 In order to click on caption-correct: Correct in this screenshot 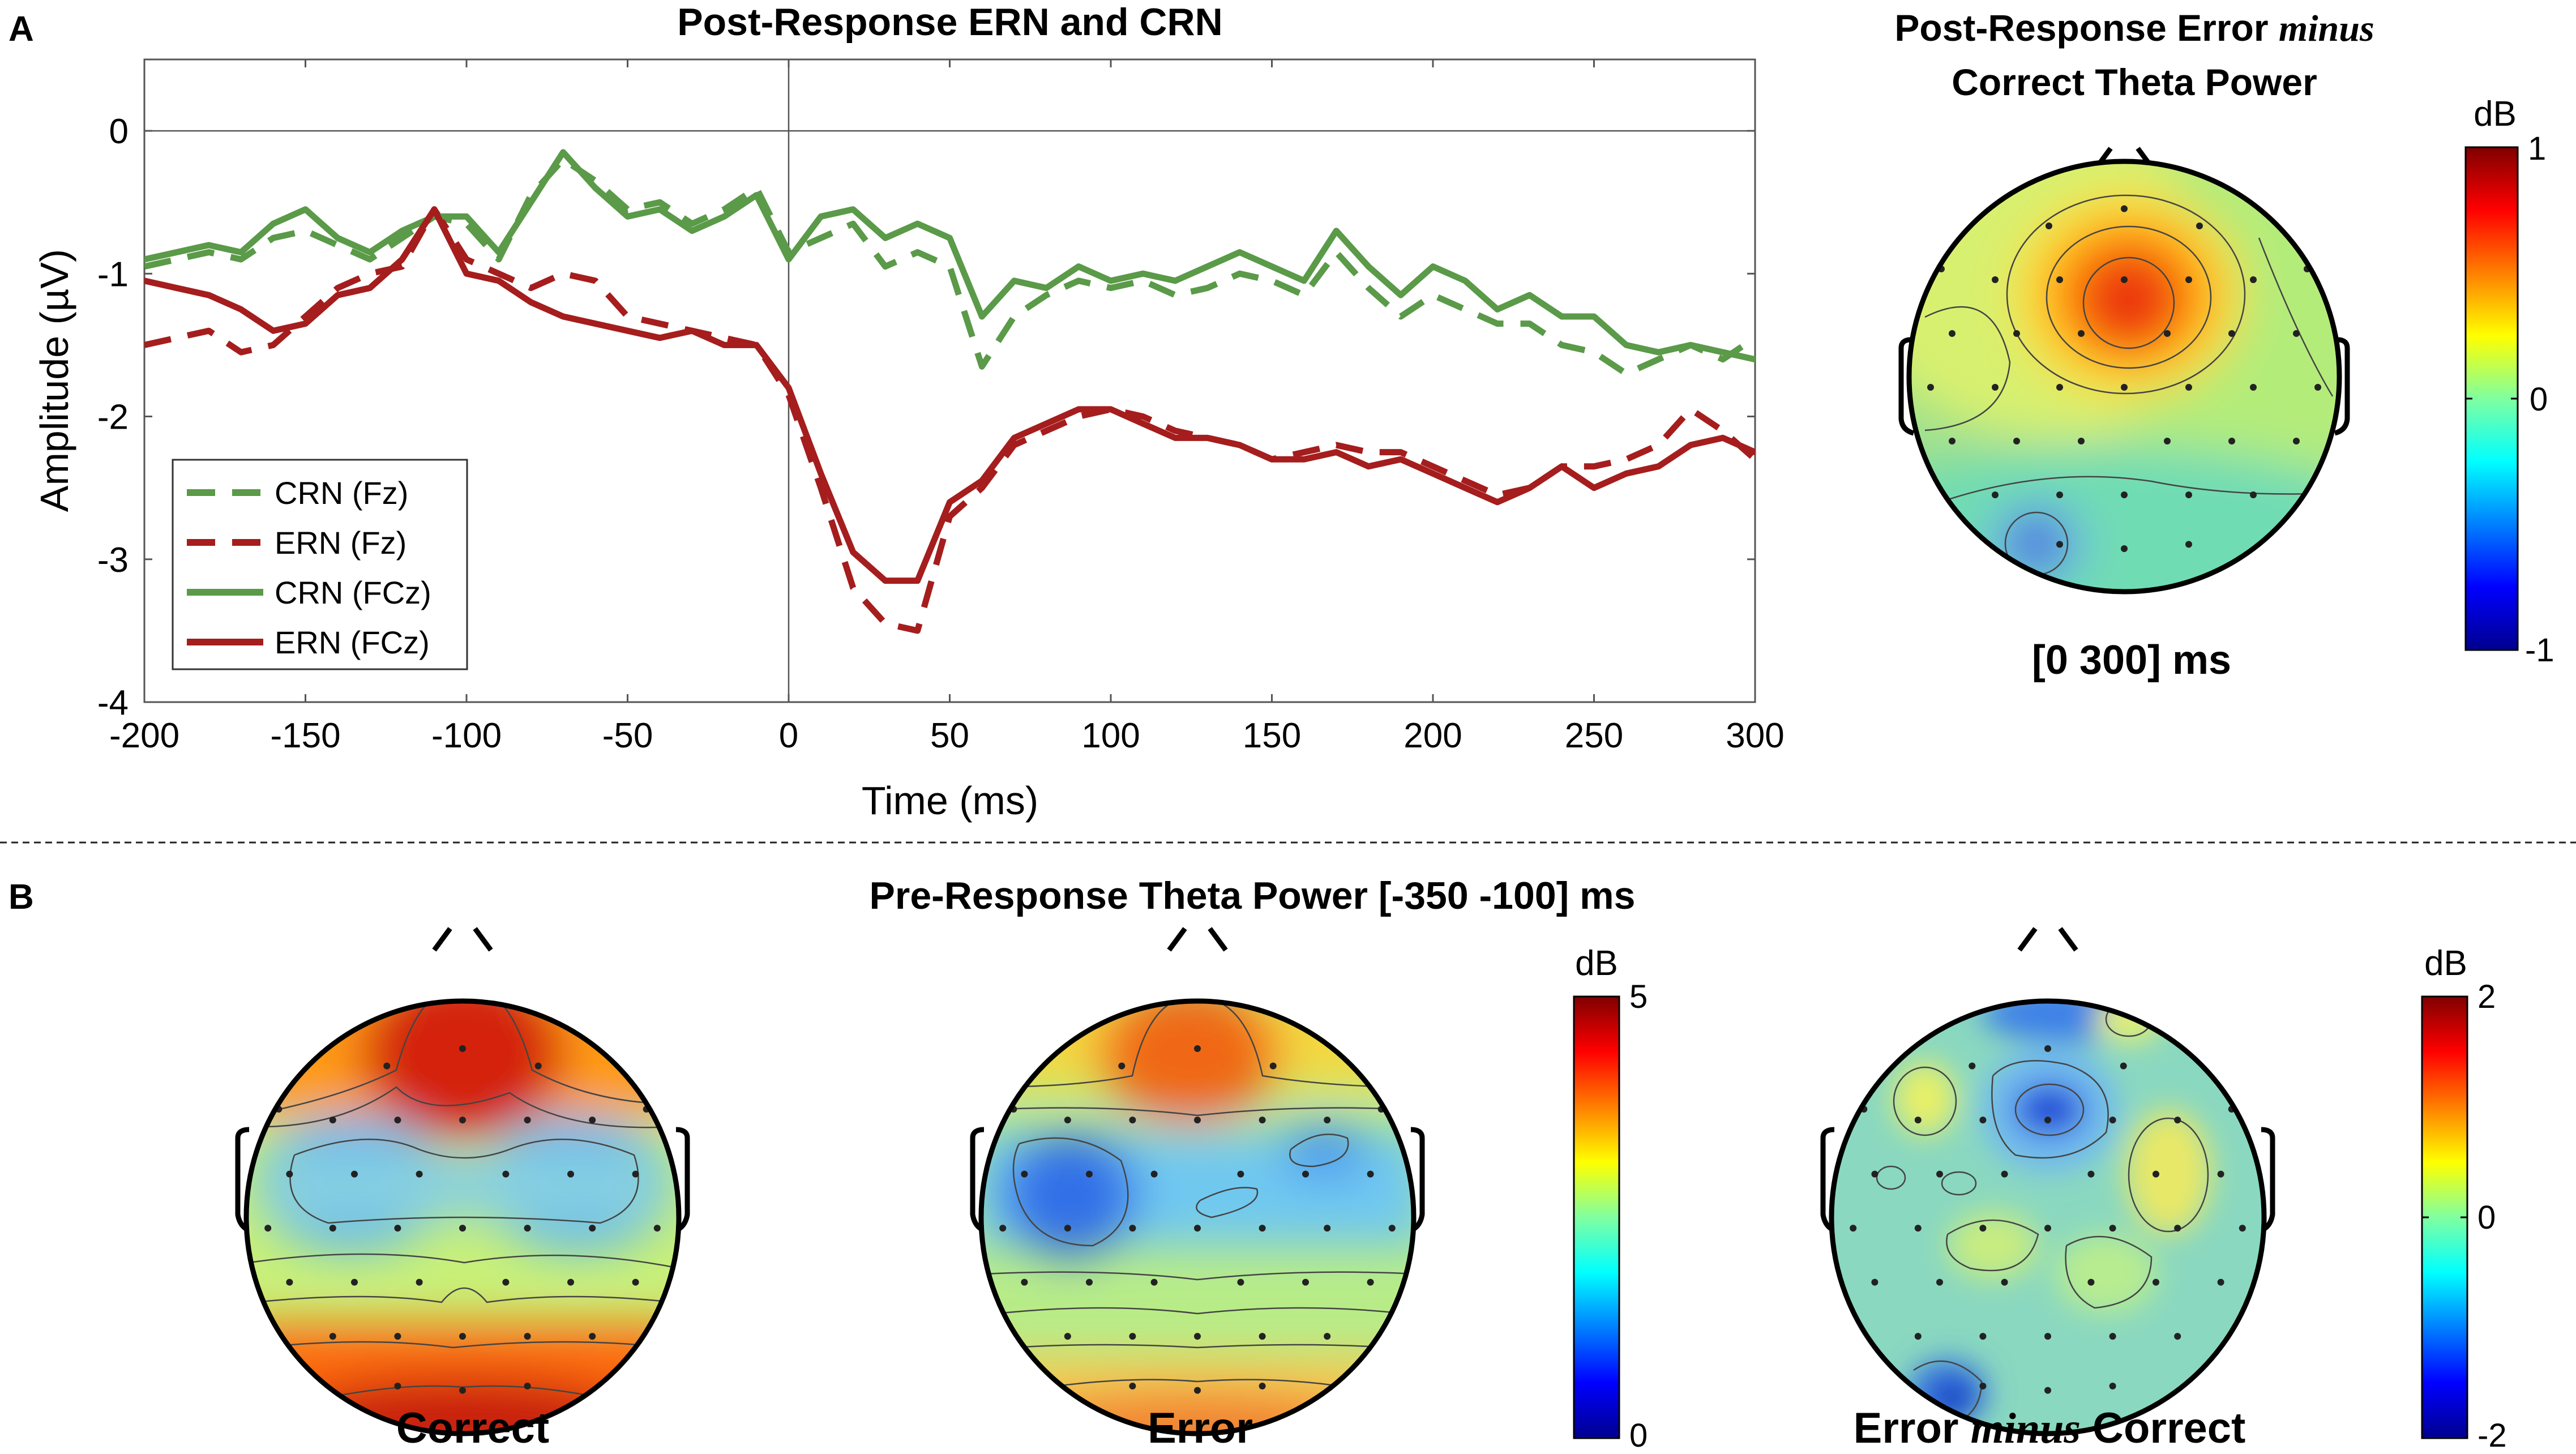, I will do `click(472, 1428)`.